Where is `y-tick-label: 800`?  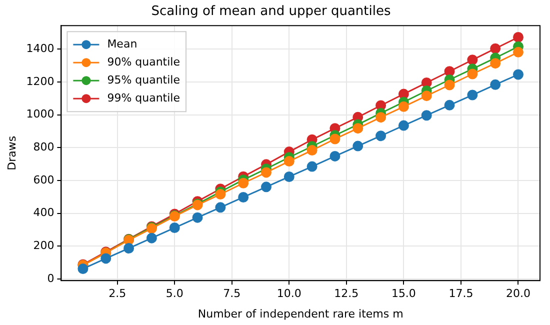
y-tick-label: 800 is located at coordinates (43, 147).